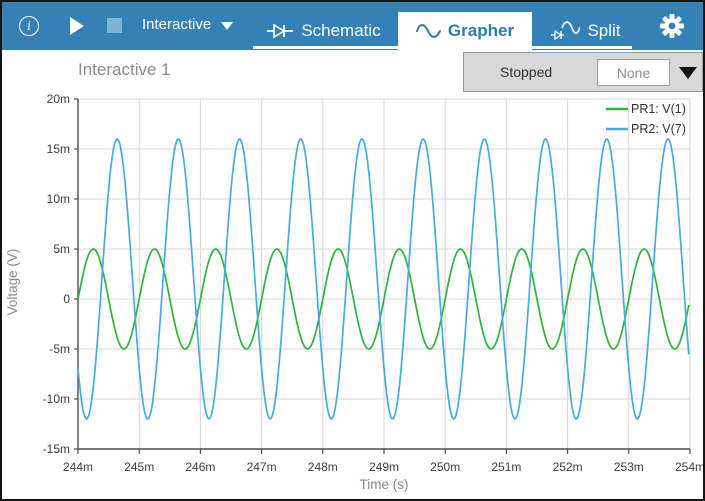 This screenshot has width=705, height=501. I want to click on tab-schematic: Schematic, so click(324, 31).